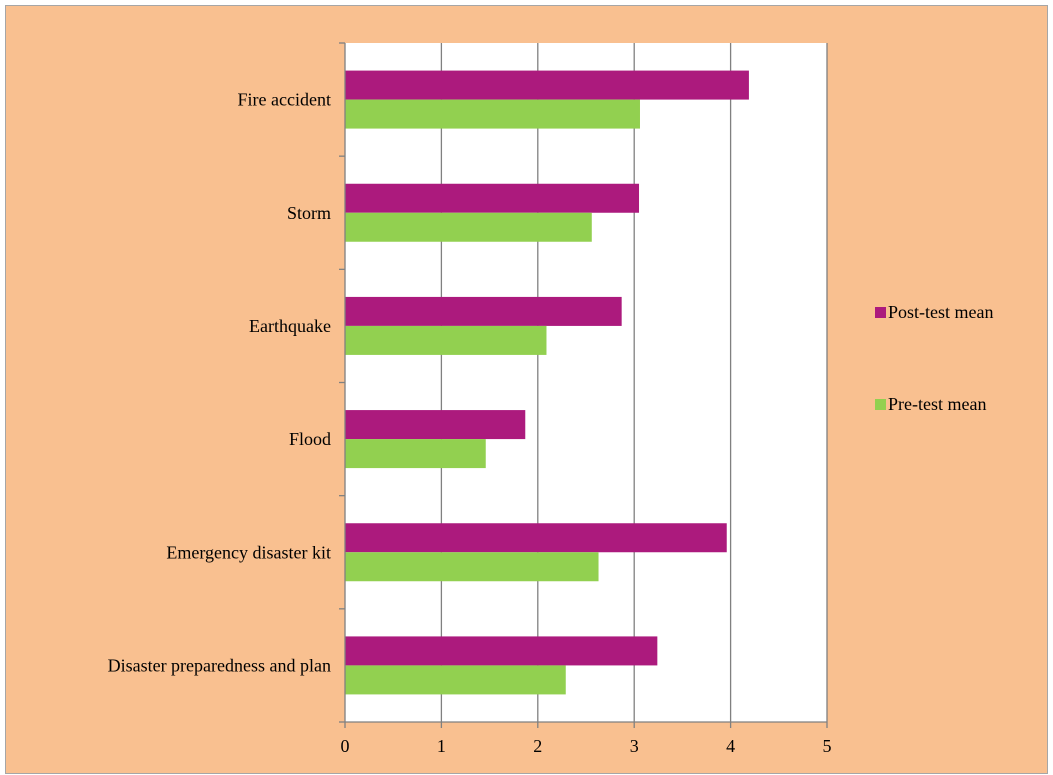 The image size is (1053, 775). What do you see at coordinates (880, 404) in the screenshot?
I see `legend-swatch-pre-test` at bounding box center [880, 404].